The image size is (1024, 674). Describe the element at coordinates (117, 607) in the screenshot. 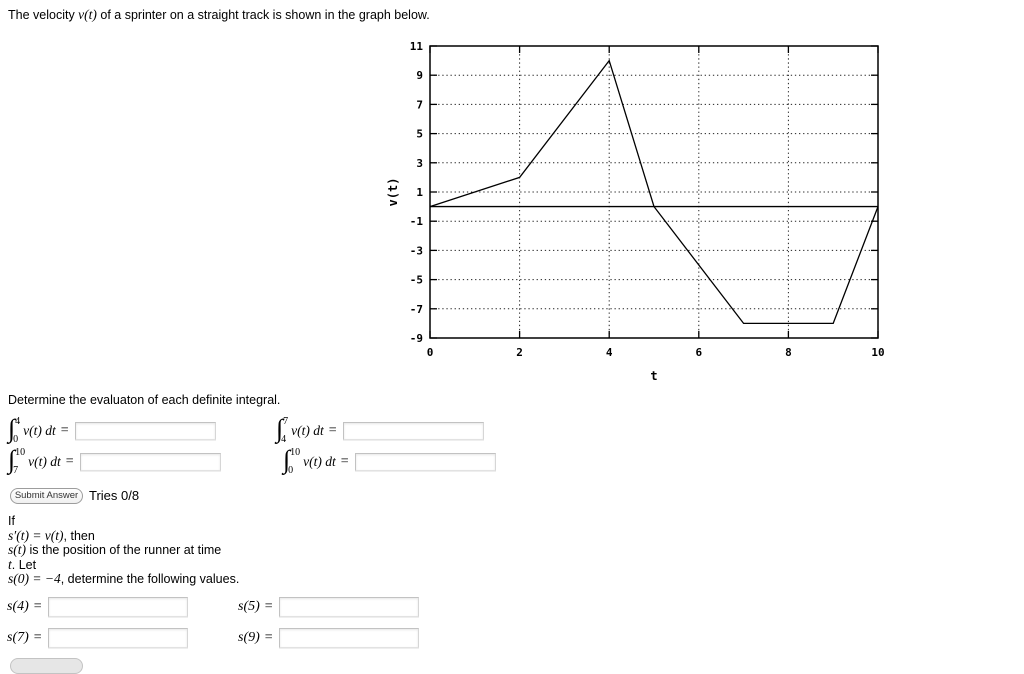

I see `answer-input-s4` at that location.